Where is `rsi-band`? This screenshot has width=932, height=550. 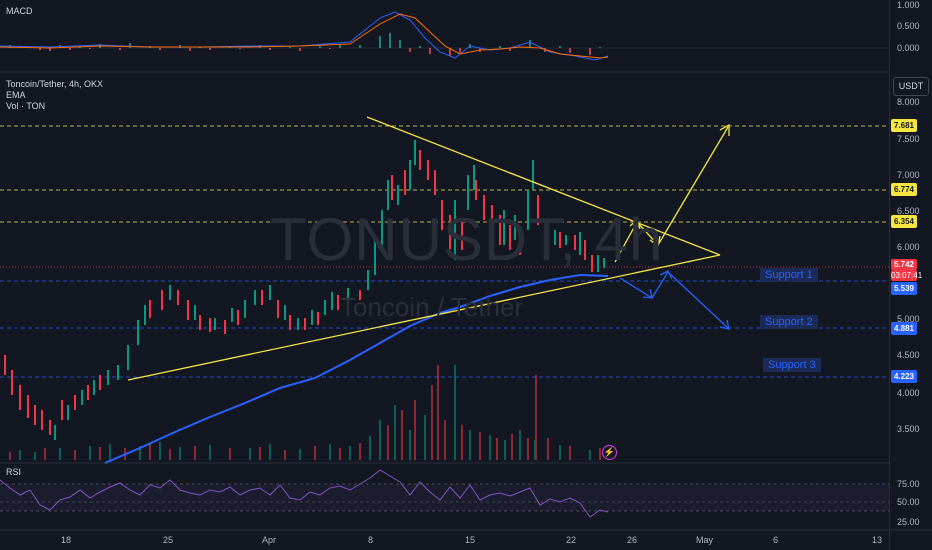 rsi-band is located at coordinates (444, 497).